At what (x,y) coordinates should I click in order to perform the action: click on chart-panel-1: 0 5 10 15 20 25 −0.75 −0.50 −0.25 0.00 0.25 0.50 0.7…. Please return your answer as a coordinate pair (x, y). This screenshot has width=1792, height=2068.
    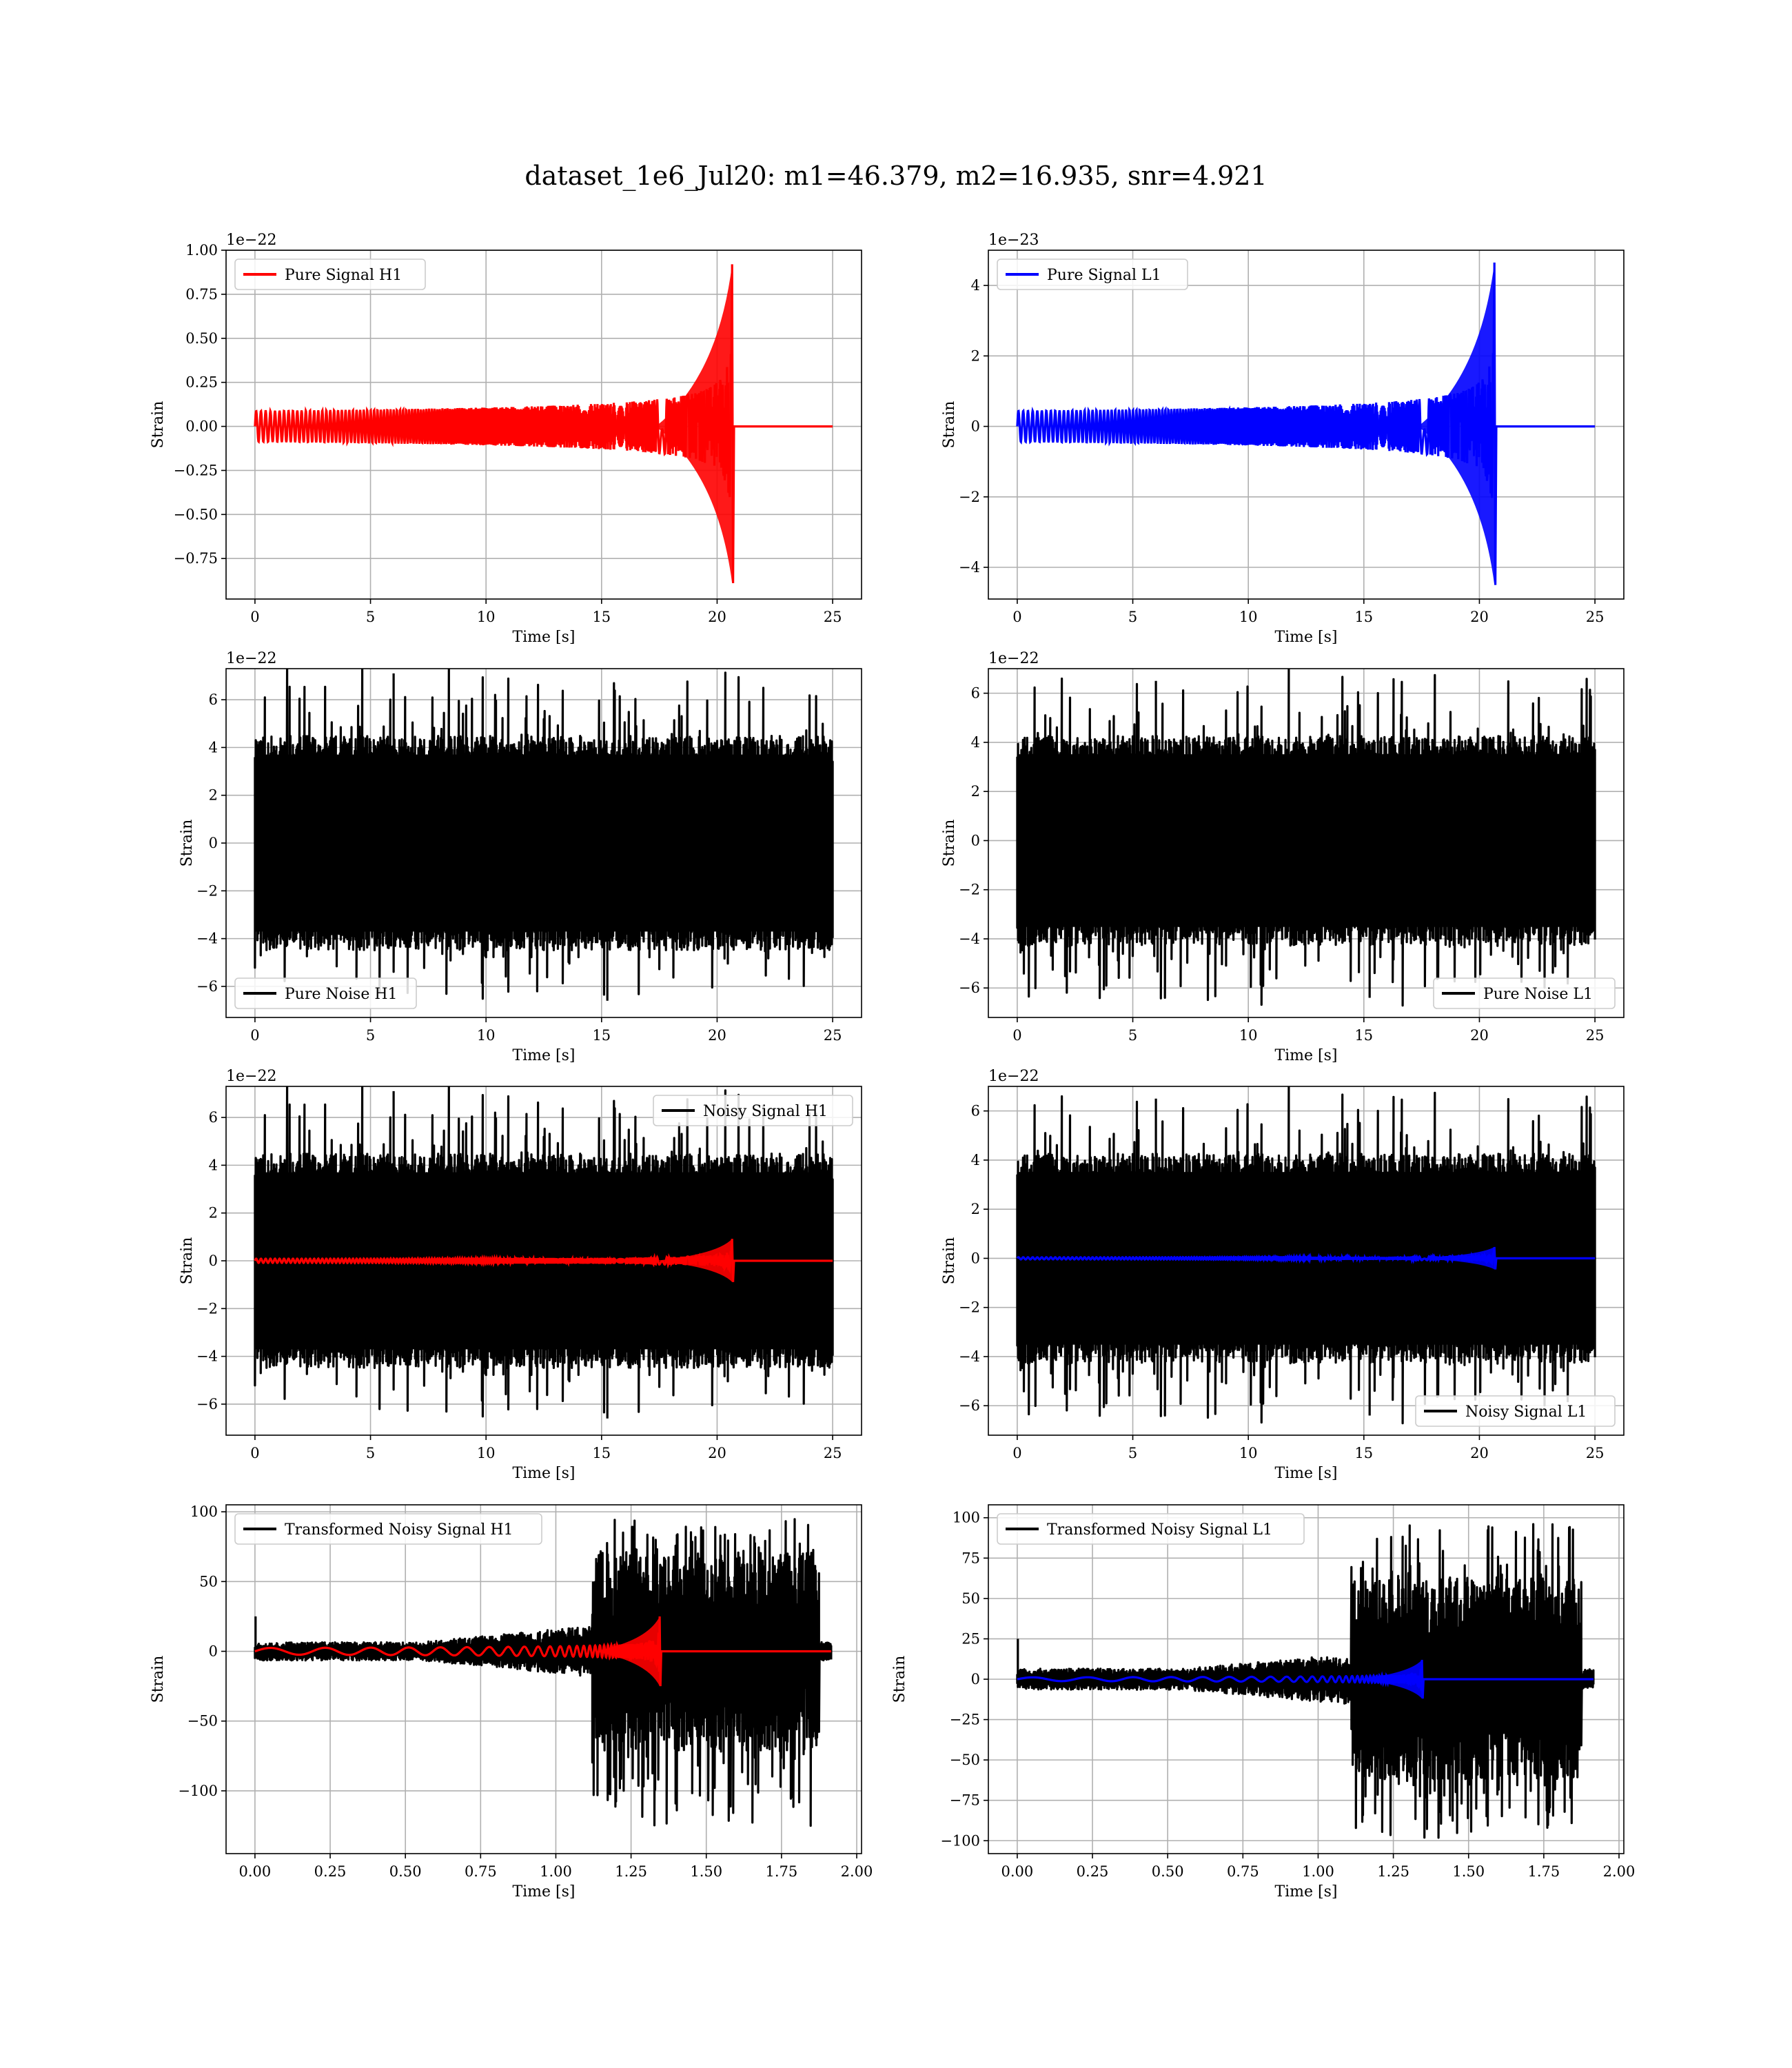
    Looking at the image, I should click on (506, 439).